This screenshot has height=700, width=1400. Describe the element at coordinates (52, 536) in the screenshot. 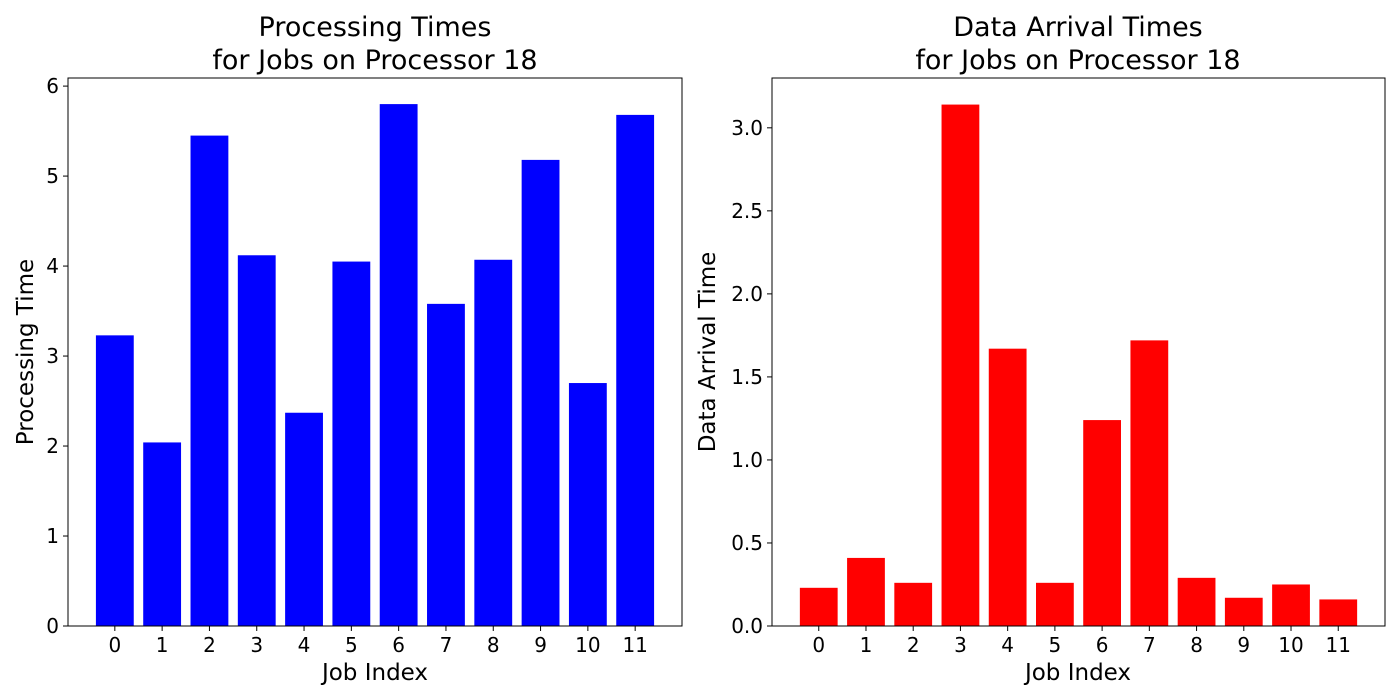

I see `y-tick-label: 1` at that location.